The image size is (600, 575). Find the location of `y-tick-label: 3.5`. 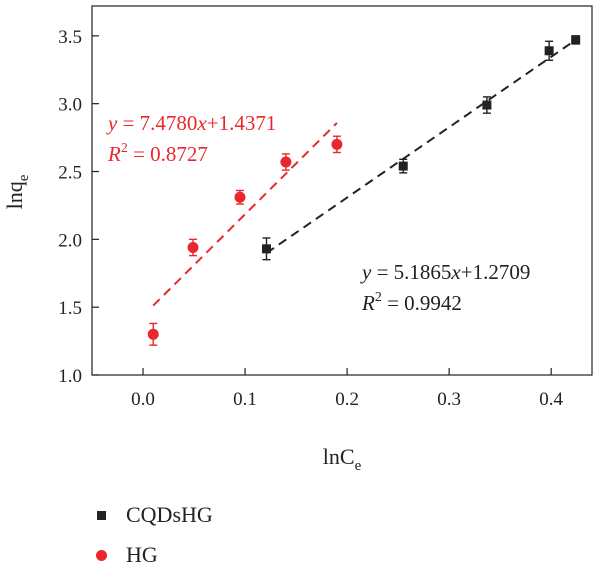

y-tick-label: 3.5 is located at coordinates (70, 37).